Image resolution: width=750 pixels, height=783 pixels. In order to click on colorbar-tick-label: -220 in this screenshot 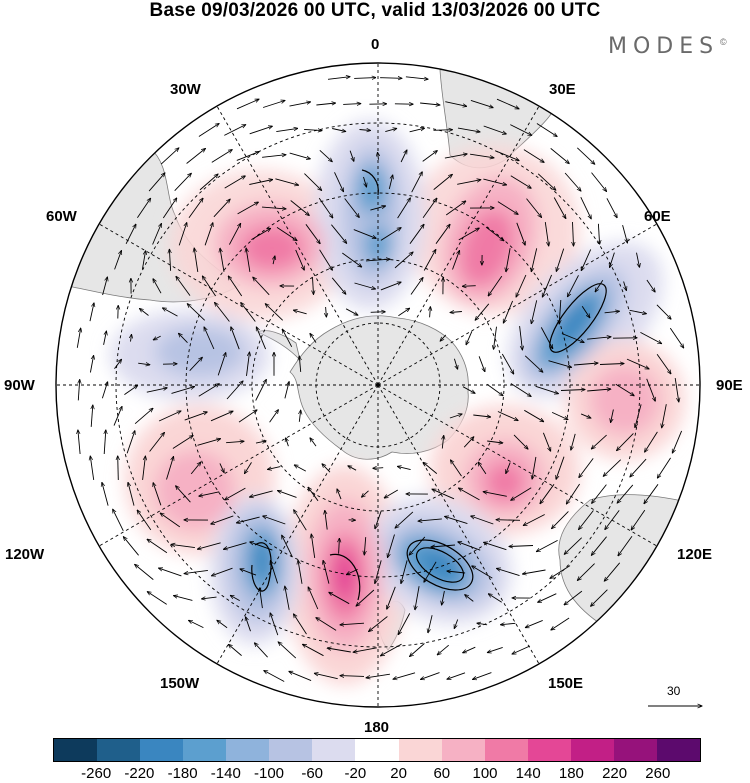, I will do `click(139, 773)`.